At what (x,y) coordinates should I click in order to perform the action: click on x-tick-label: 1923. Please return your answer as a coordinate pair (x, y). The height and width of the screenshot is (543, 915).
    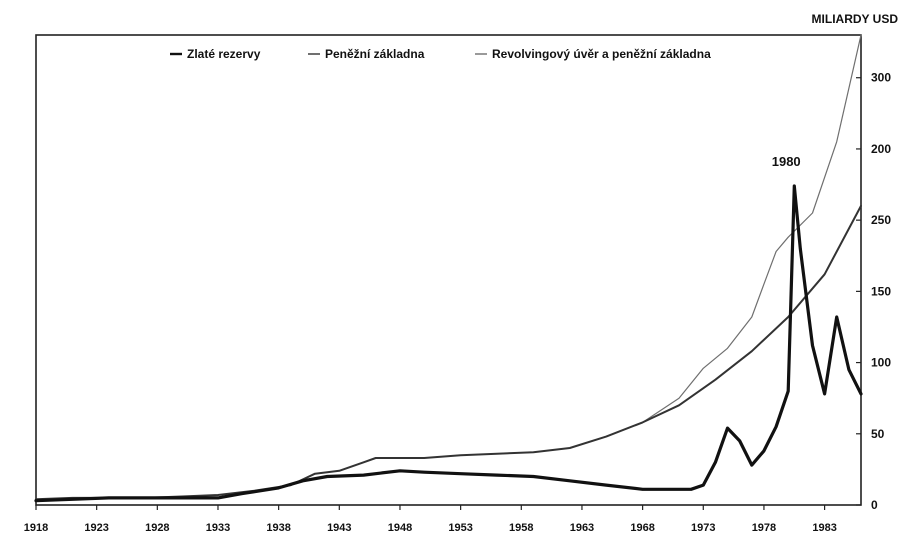
    Looking at the image, I should click on (96, 528).